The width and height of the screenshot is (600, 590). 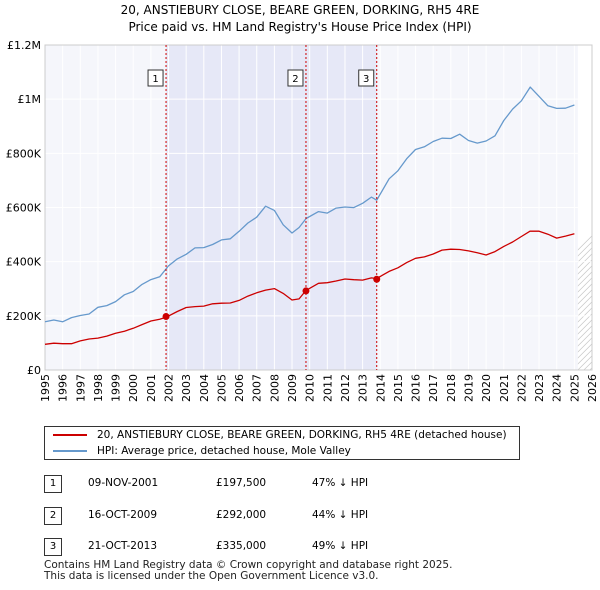 What do you see at coordinates (598, 207) in the screenshot?
I see `hatch-line` at bounding box center [598, 207].